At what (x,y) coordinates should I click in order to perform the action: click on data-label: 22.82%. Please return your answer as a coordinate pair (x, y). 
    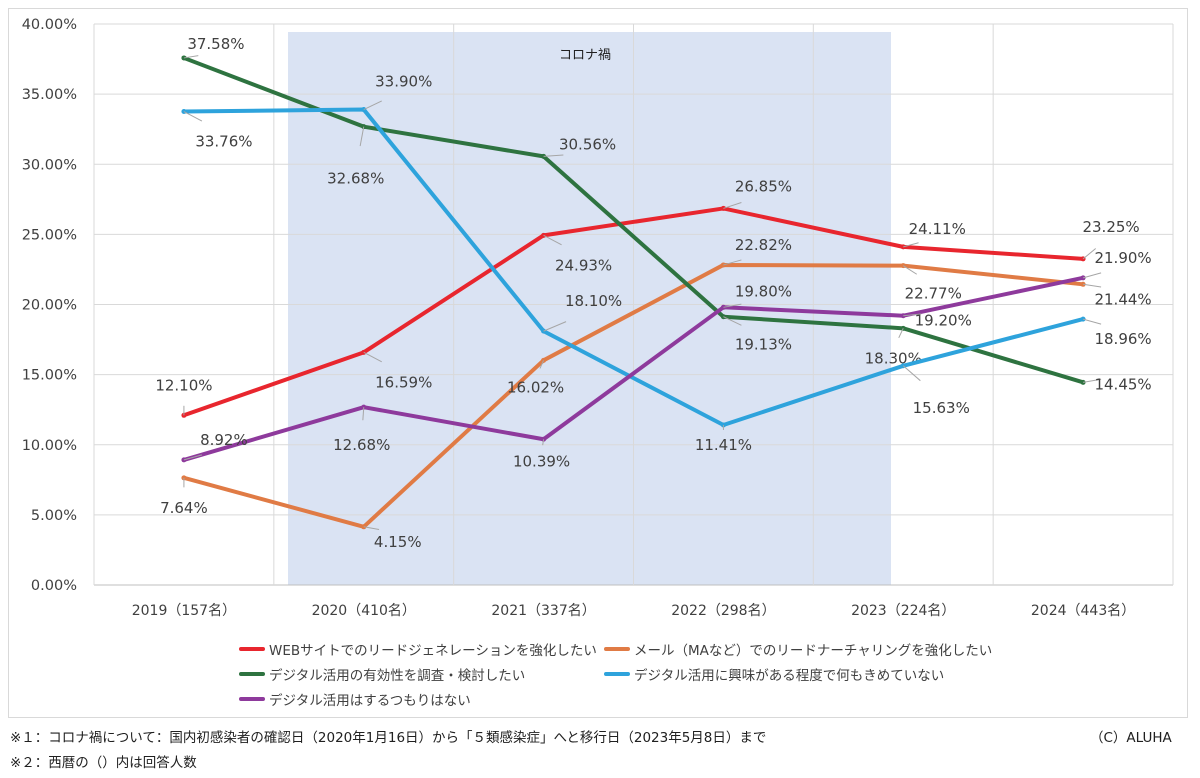
    Looking at the image, I should click on (763, 245).